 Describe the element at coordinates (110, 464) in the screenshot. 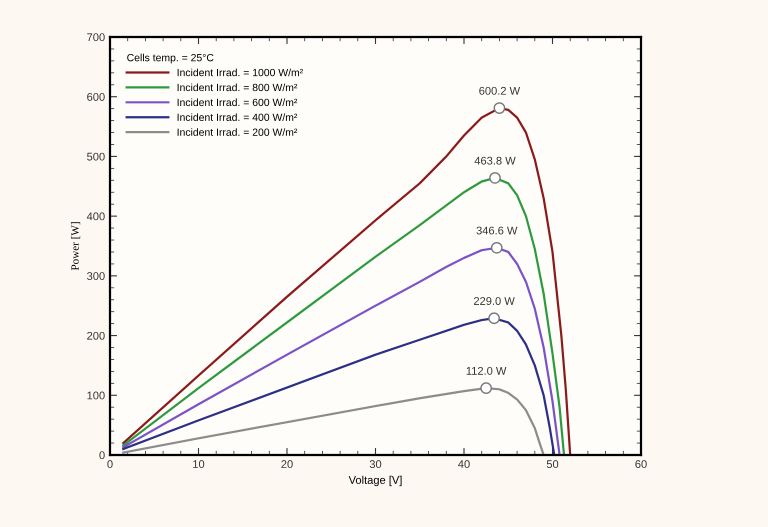

I see `x-tick-label: 0` at that location.